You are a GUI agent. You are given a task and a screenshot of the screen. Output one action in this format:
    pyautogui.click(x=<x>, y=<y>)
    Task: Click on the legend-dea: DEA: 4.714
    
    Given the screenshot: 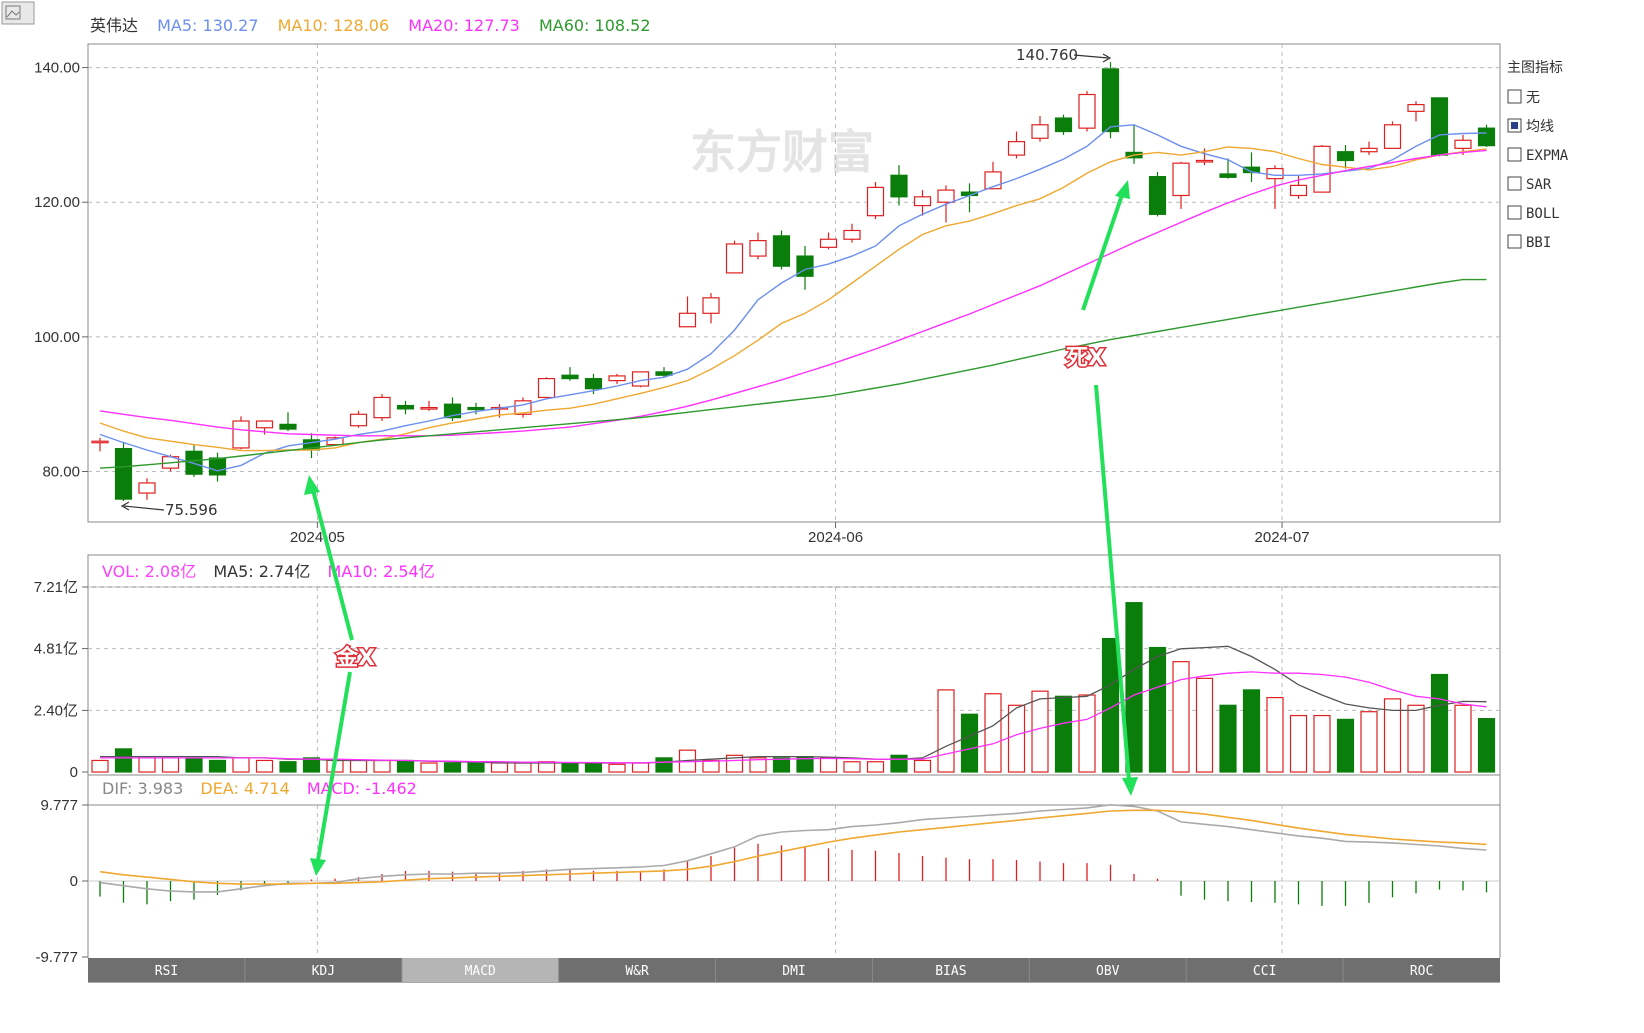 What is the action you would take?
    pyautogui.click(x=244, y=788)
    